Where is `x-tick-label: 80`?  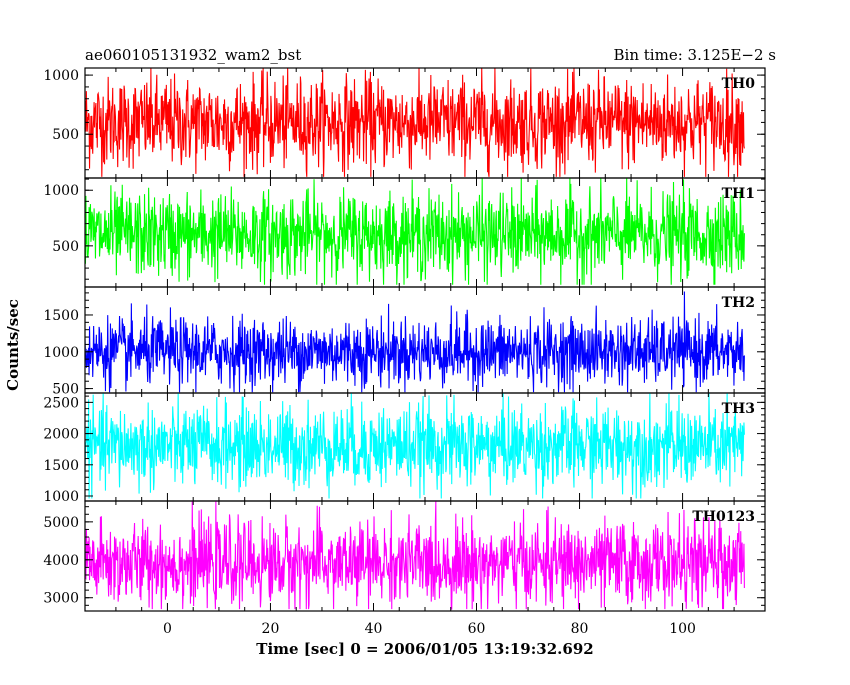 x-tick-label: 80 is located at coordinates (580, 629).